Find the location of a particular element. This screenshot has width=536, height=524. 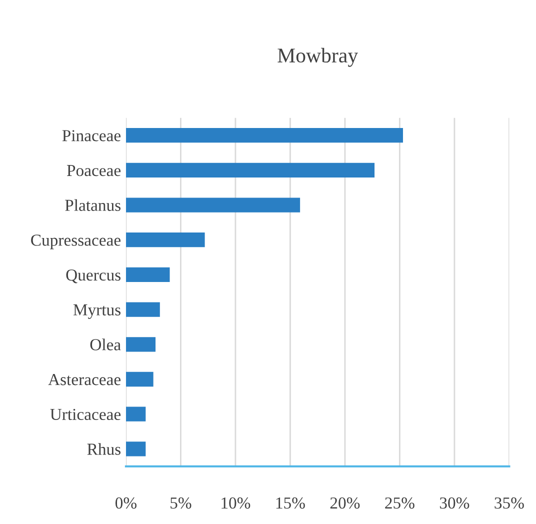

y-tick-label: Olea is located at coordinates (105, 344).